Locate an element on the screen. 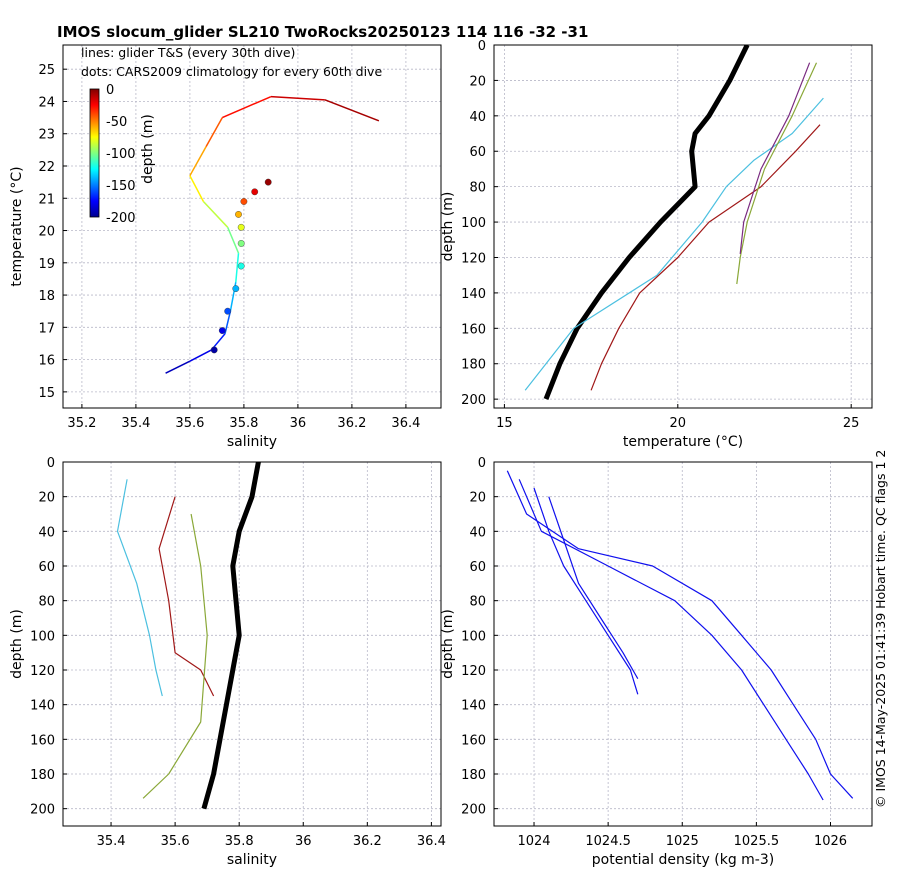 The height and width of the screenshot is (880, 900). y-tick-label: 160 is located at coordinates (473, 740).